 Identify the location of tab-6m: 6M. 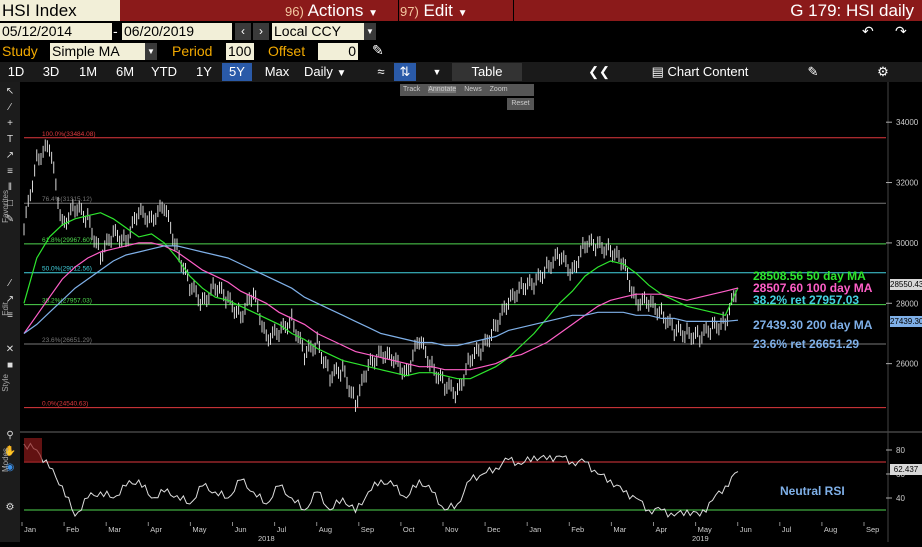
(125, 71).